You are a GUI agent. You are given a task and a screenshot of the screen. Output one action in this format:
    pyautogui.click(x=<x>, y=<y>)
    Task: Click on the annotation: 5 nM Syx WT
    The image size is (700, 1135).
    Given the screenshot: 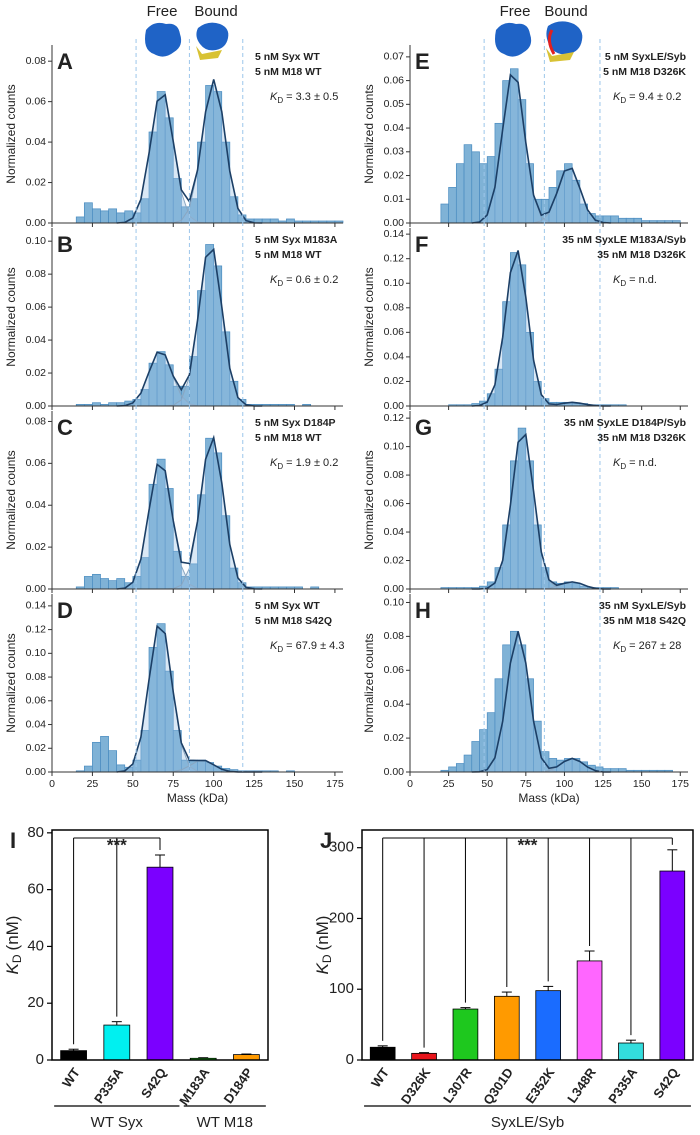 What is the action you would take?
    pyautogui.click(x=287, y=606)
    